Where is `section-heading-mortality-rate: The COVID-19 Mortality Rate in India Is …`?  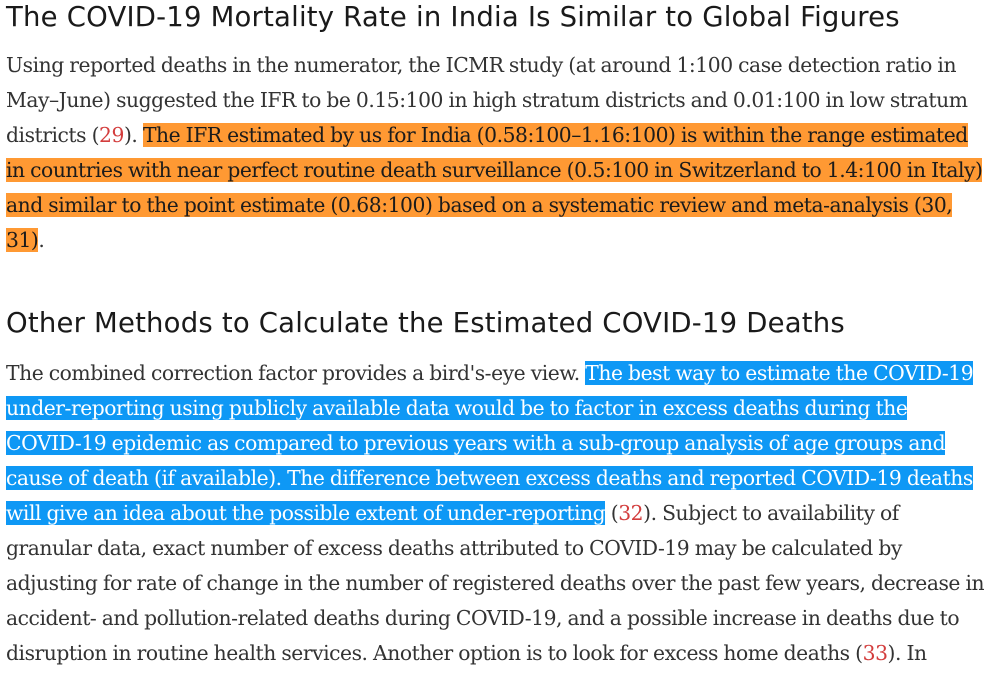 section-heading-mortality-rate: The COVID-19 Mortality Rate in India Is … is located at coordinates (453, 17).